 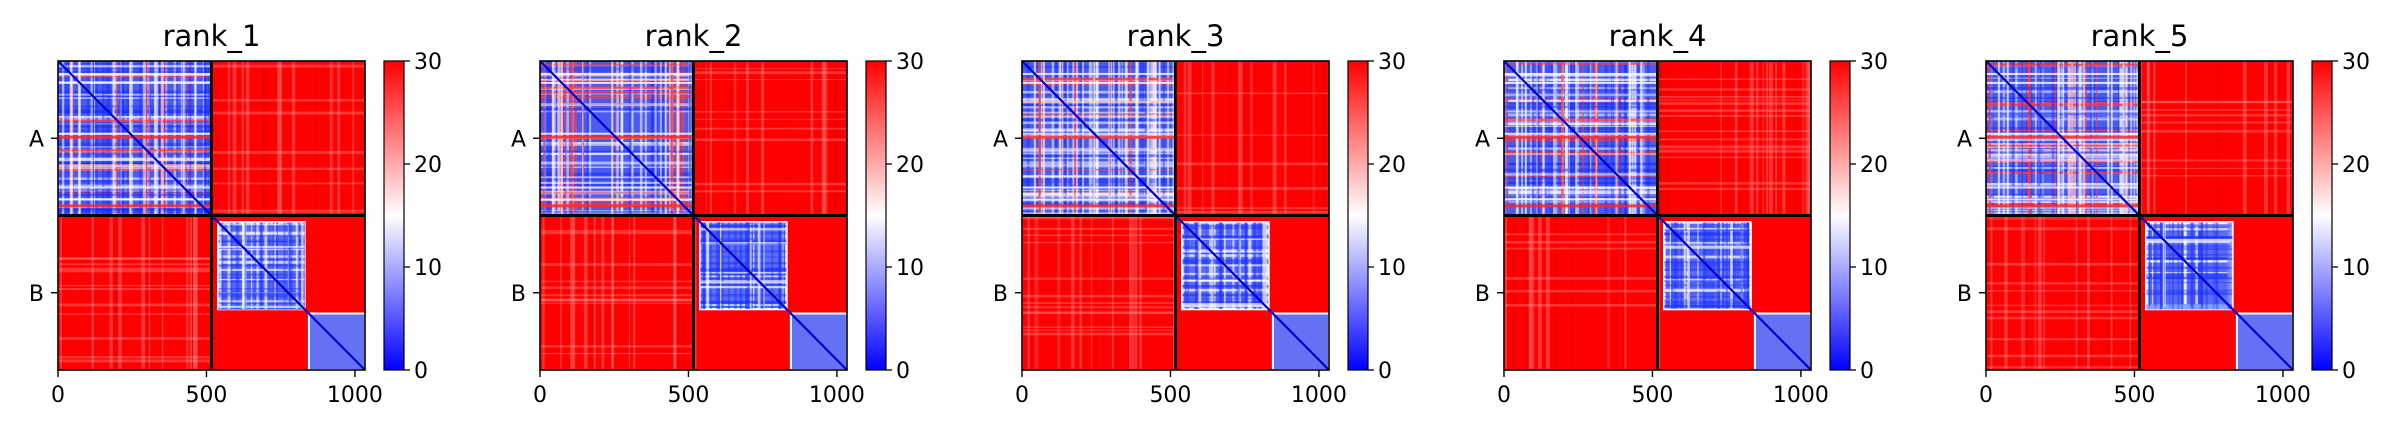 I want to click on panel-title: rank_1, so click(x=212, y=36).